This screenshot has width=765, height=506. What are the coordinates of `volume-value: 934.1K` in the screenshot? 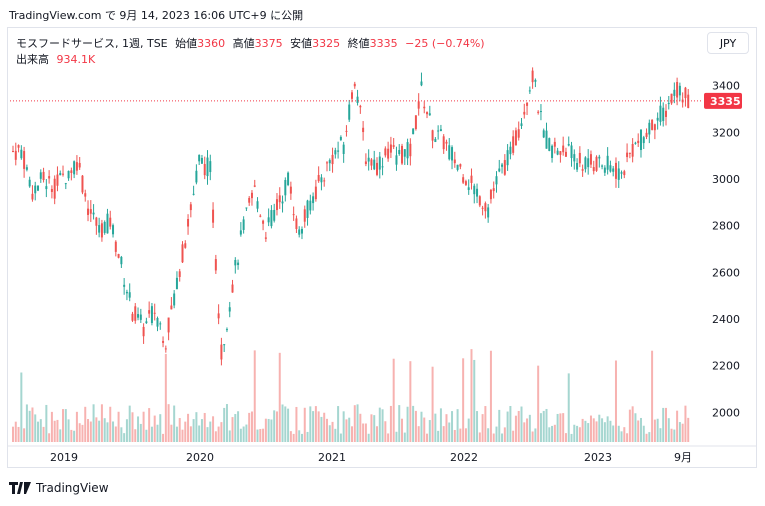 It's located at (76, 59).